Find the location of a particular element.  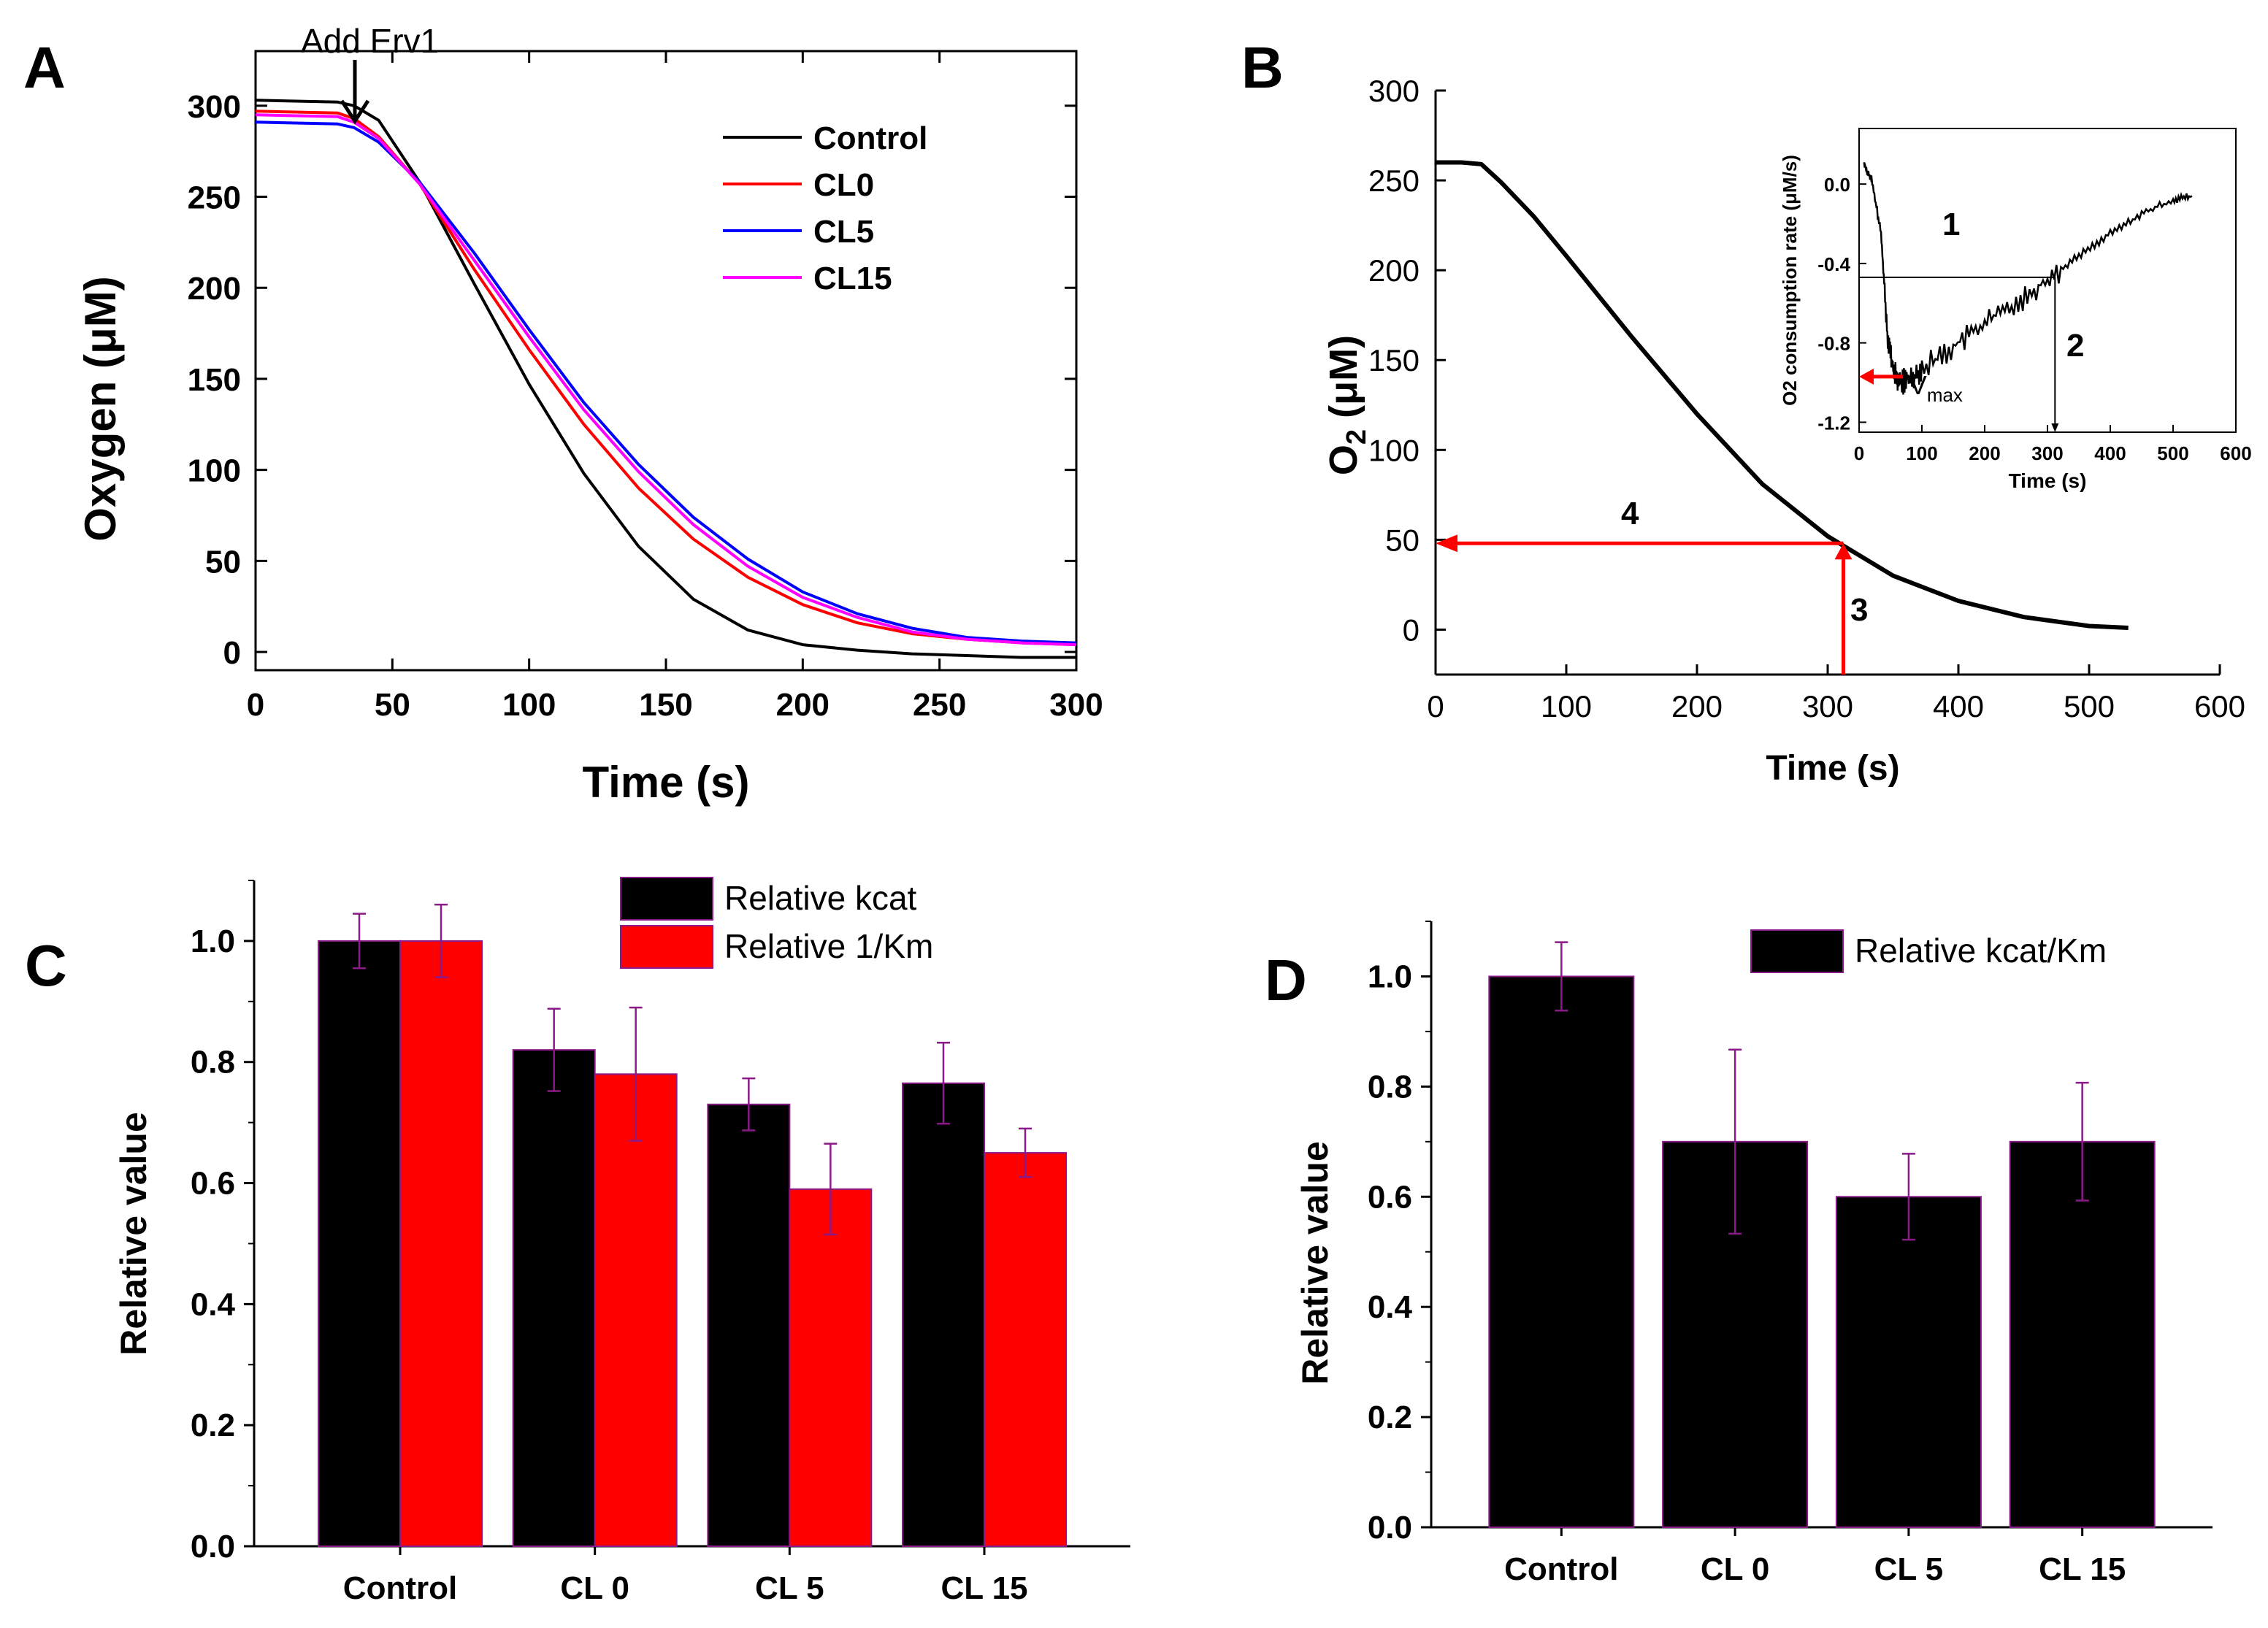

inset-x-tick-label: 500 is located at coordinates (2172, 453).